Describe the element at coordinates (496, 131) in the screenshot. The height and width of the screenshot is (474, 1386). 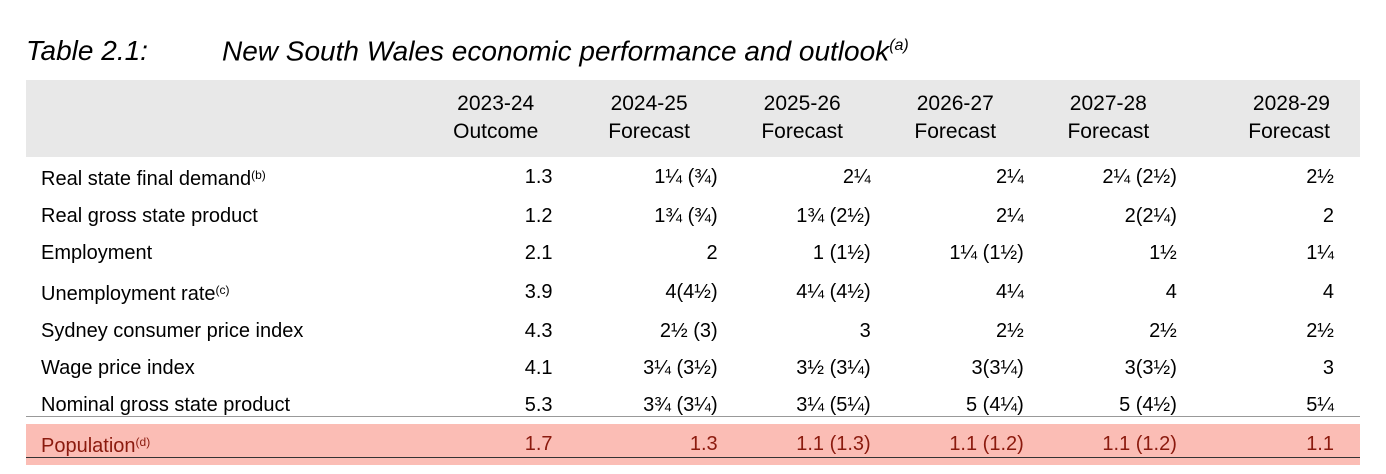
I see `header-status: Outcome` at that location.